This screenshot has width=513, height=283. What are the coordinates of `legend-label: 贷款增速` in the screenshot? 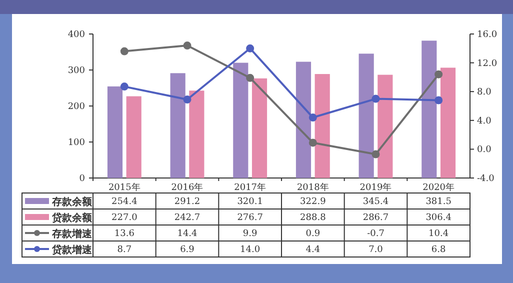 It's located at (72, 250).